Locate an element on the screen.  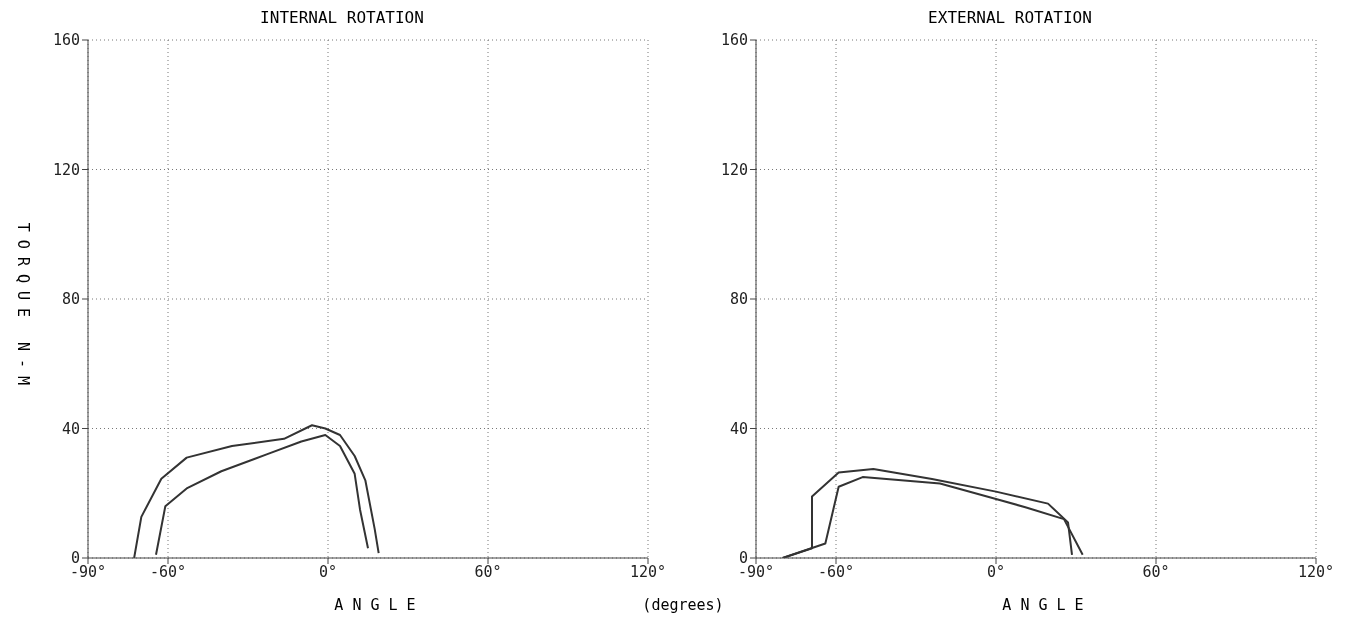
chart-title: INTERNAL ROTATION is located at coordinates (342, 17).